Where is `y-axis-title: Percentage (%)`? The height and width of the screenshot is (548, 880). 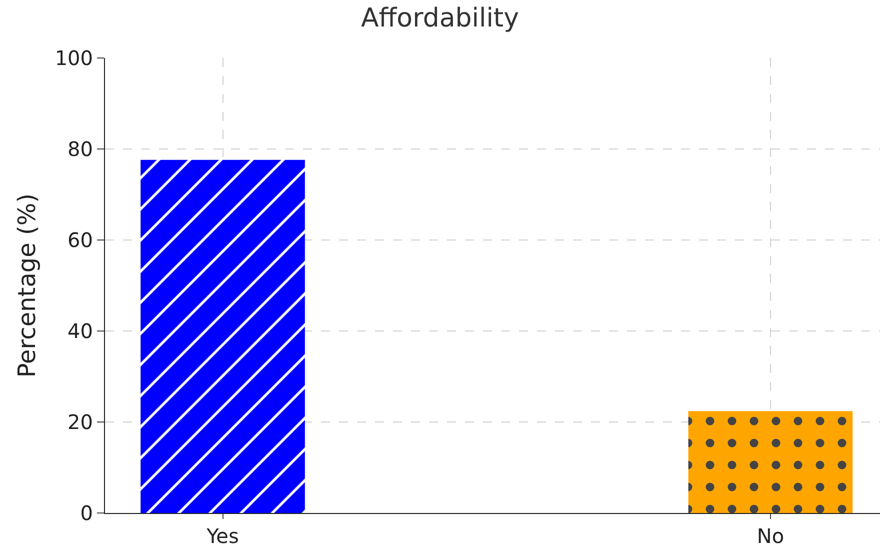
y-axis-title: Percentage (%) is located at coordinates (26, 285).